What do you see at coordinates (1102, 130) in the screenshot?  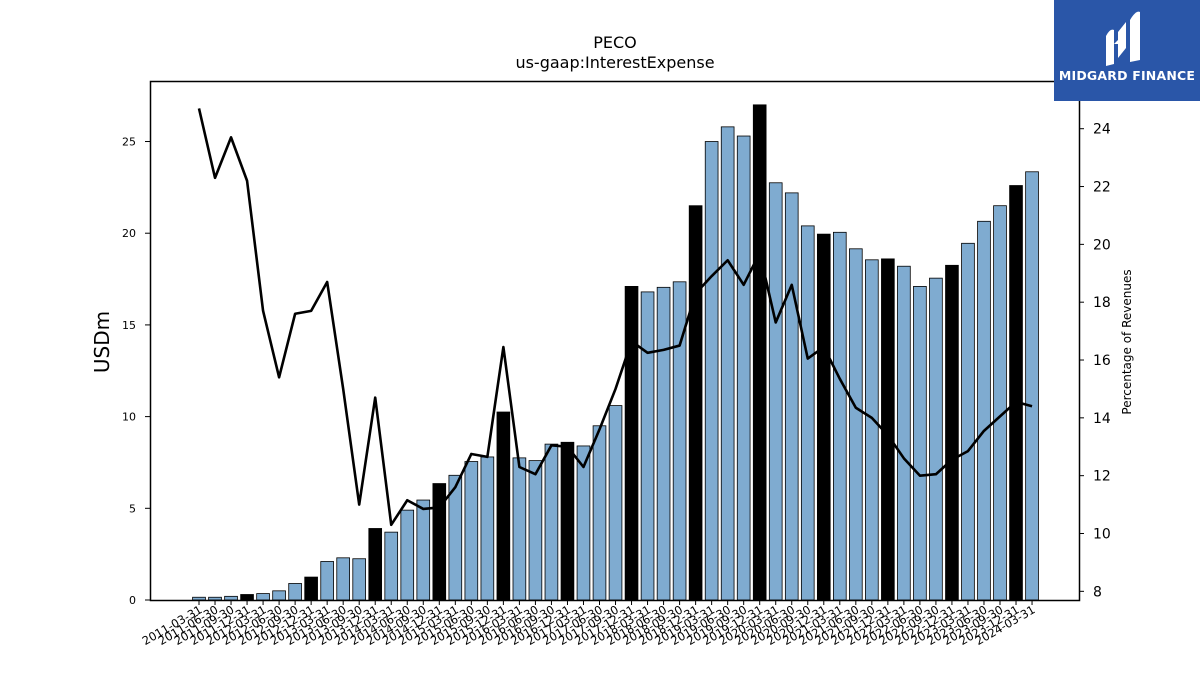 I see `y2-tick-label: 24` at bounding box center [1102, 130].